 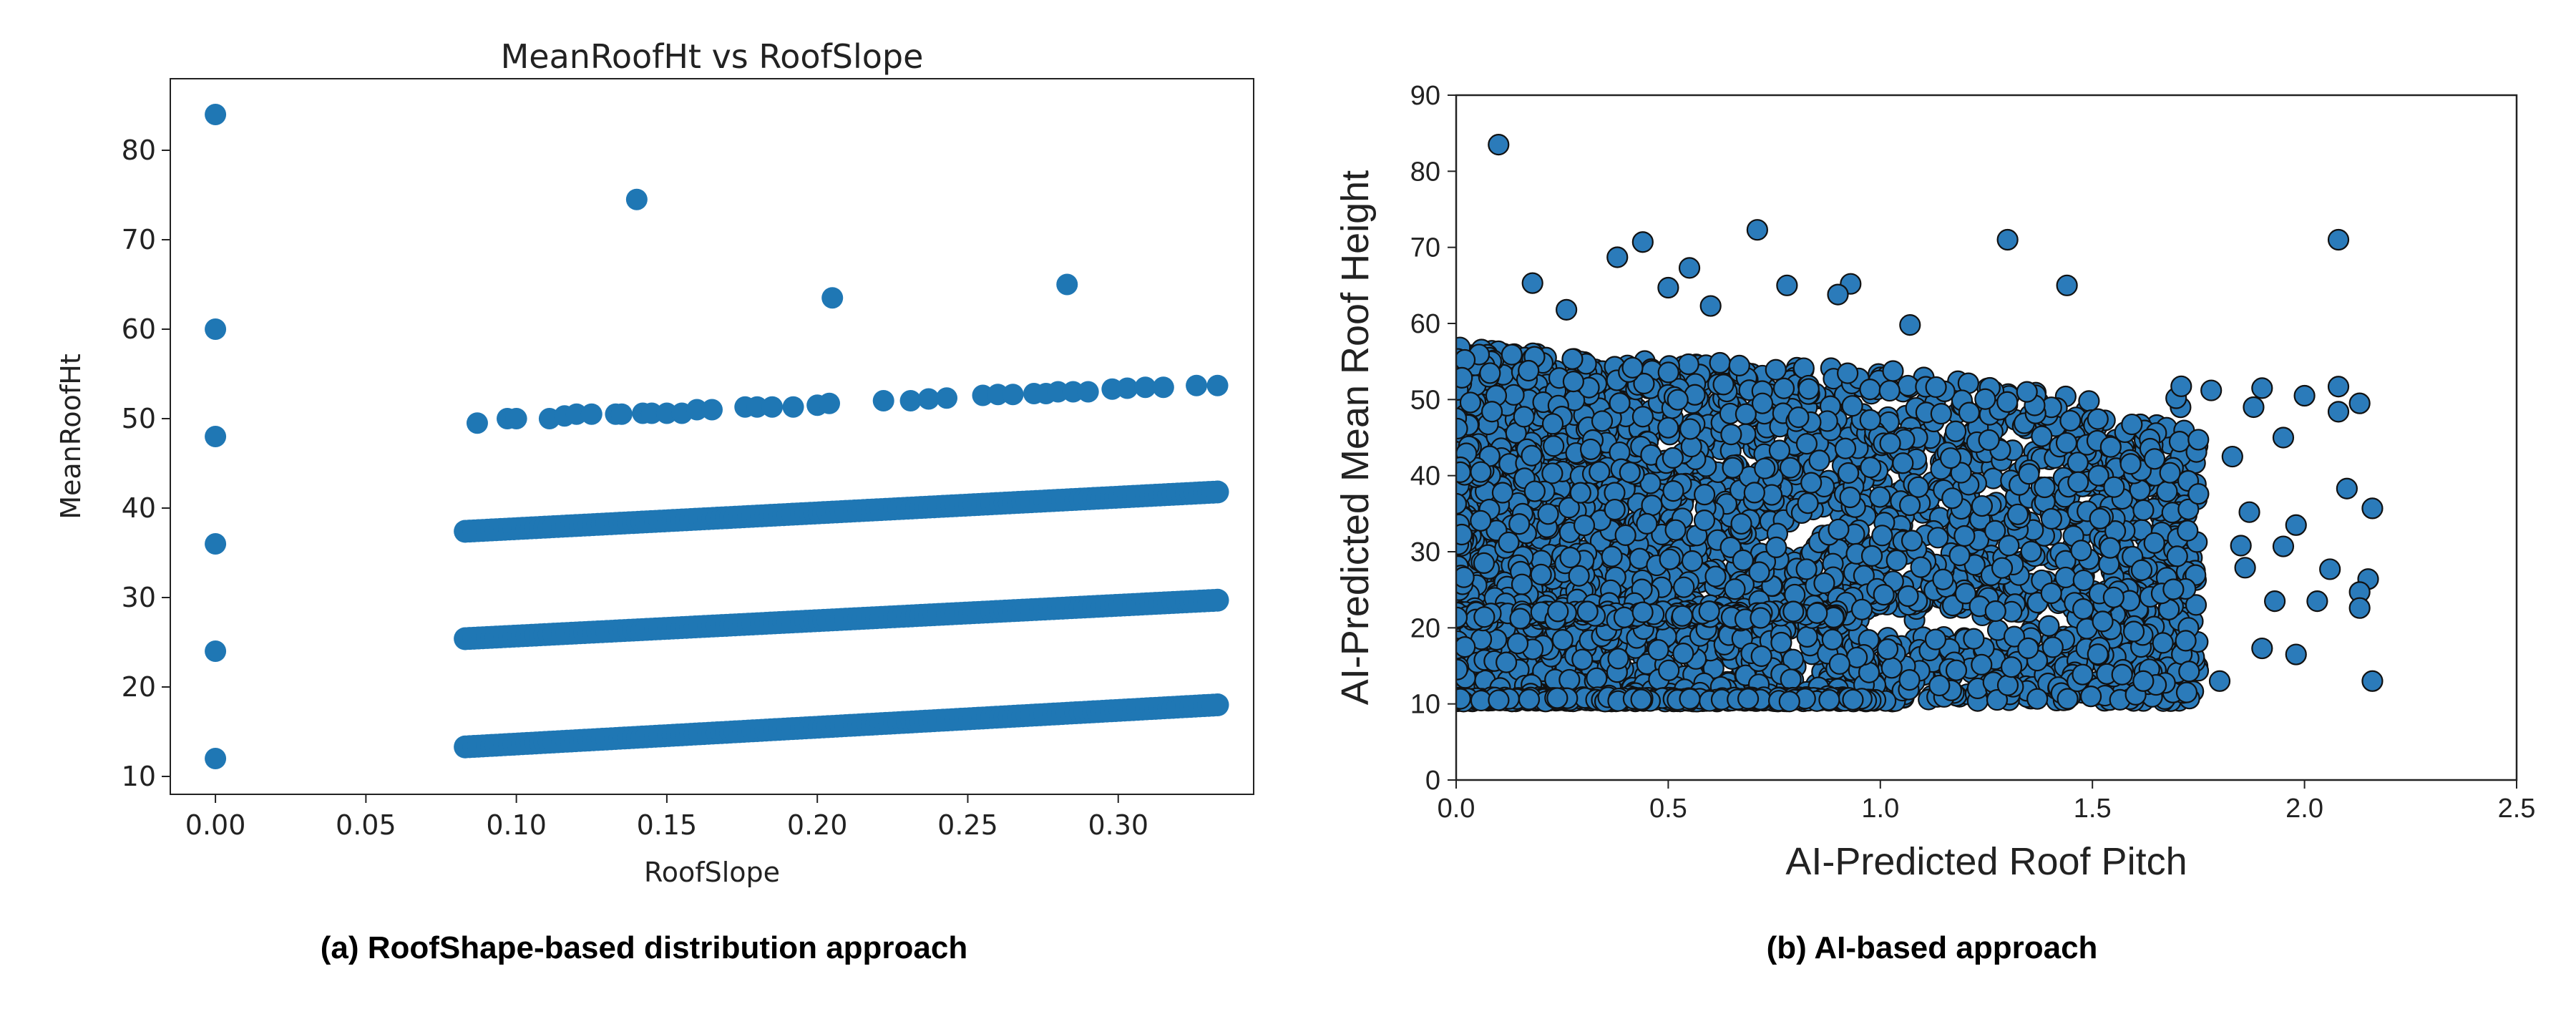 I want to click on y-tick-label-a: 50, so click(x=139, y=418).